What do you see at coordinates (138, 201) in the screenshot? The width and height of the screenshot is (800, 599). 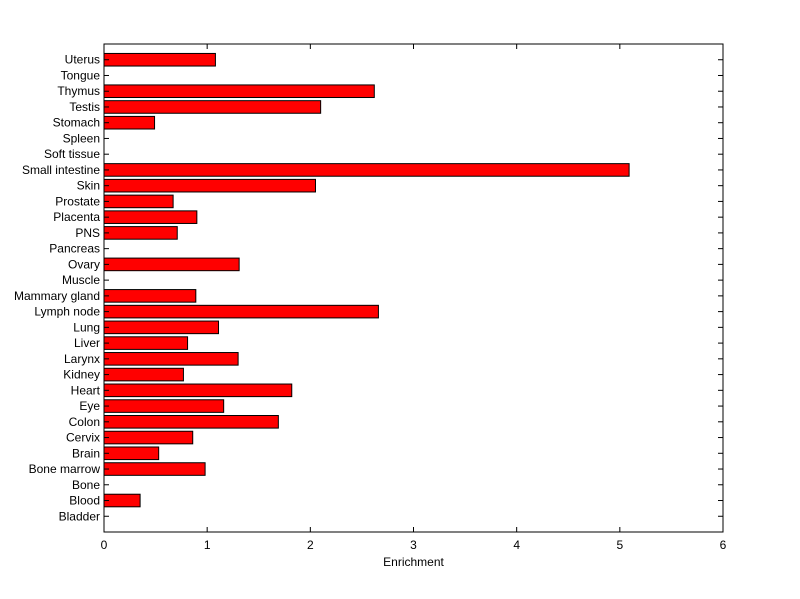 I see `bar-prostate` at bounding box center [138, 201].